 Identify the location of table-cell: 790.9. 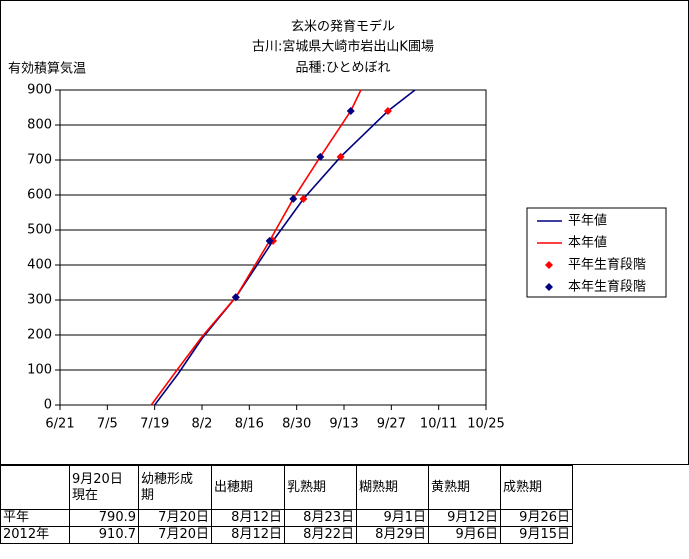
(104, 518).